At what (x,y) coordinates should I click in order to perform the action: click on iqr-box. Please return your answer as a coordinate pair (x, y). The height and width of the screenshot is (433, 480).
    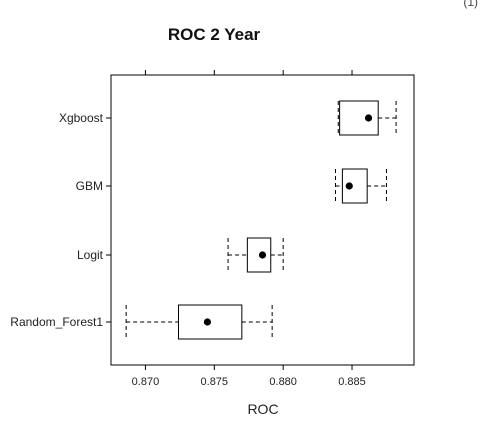
    Looking at the image, I should click on (359, 118).